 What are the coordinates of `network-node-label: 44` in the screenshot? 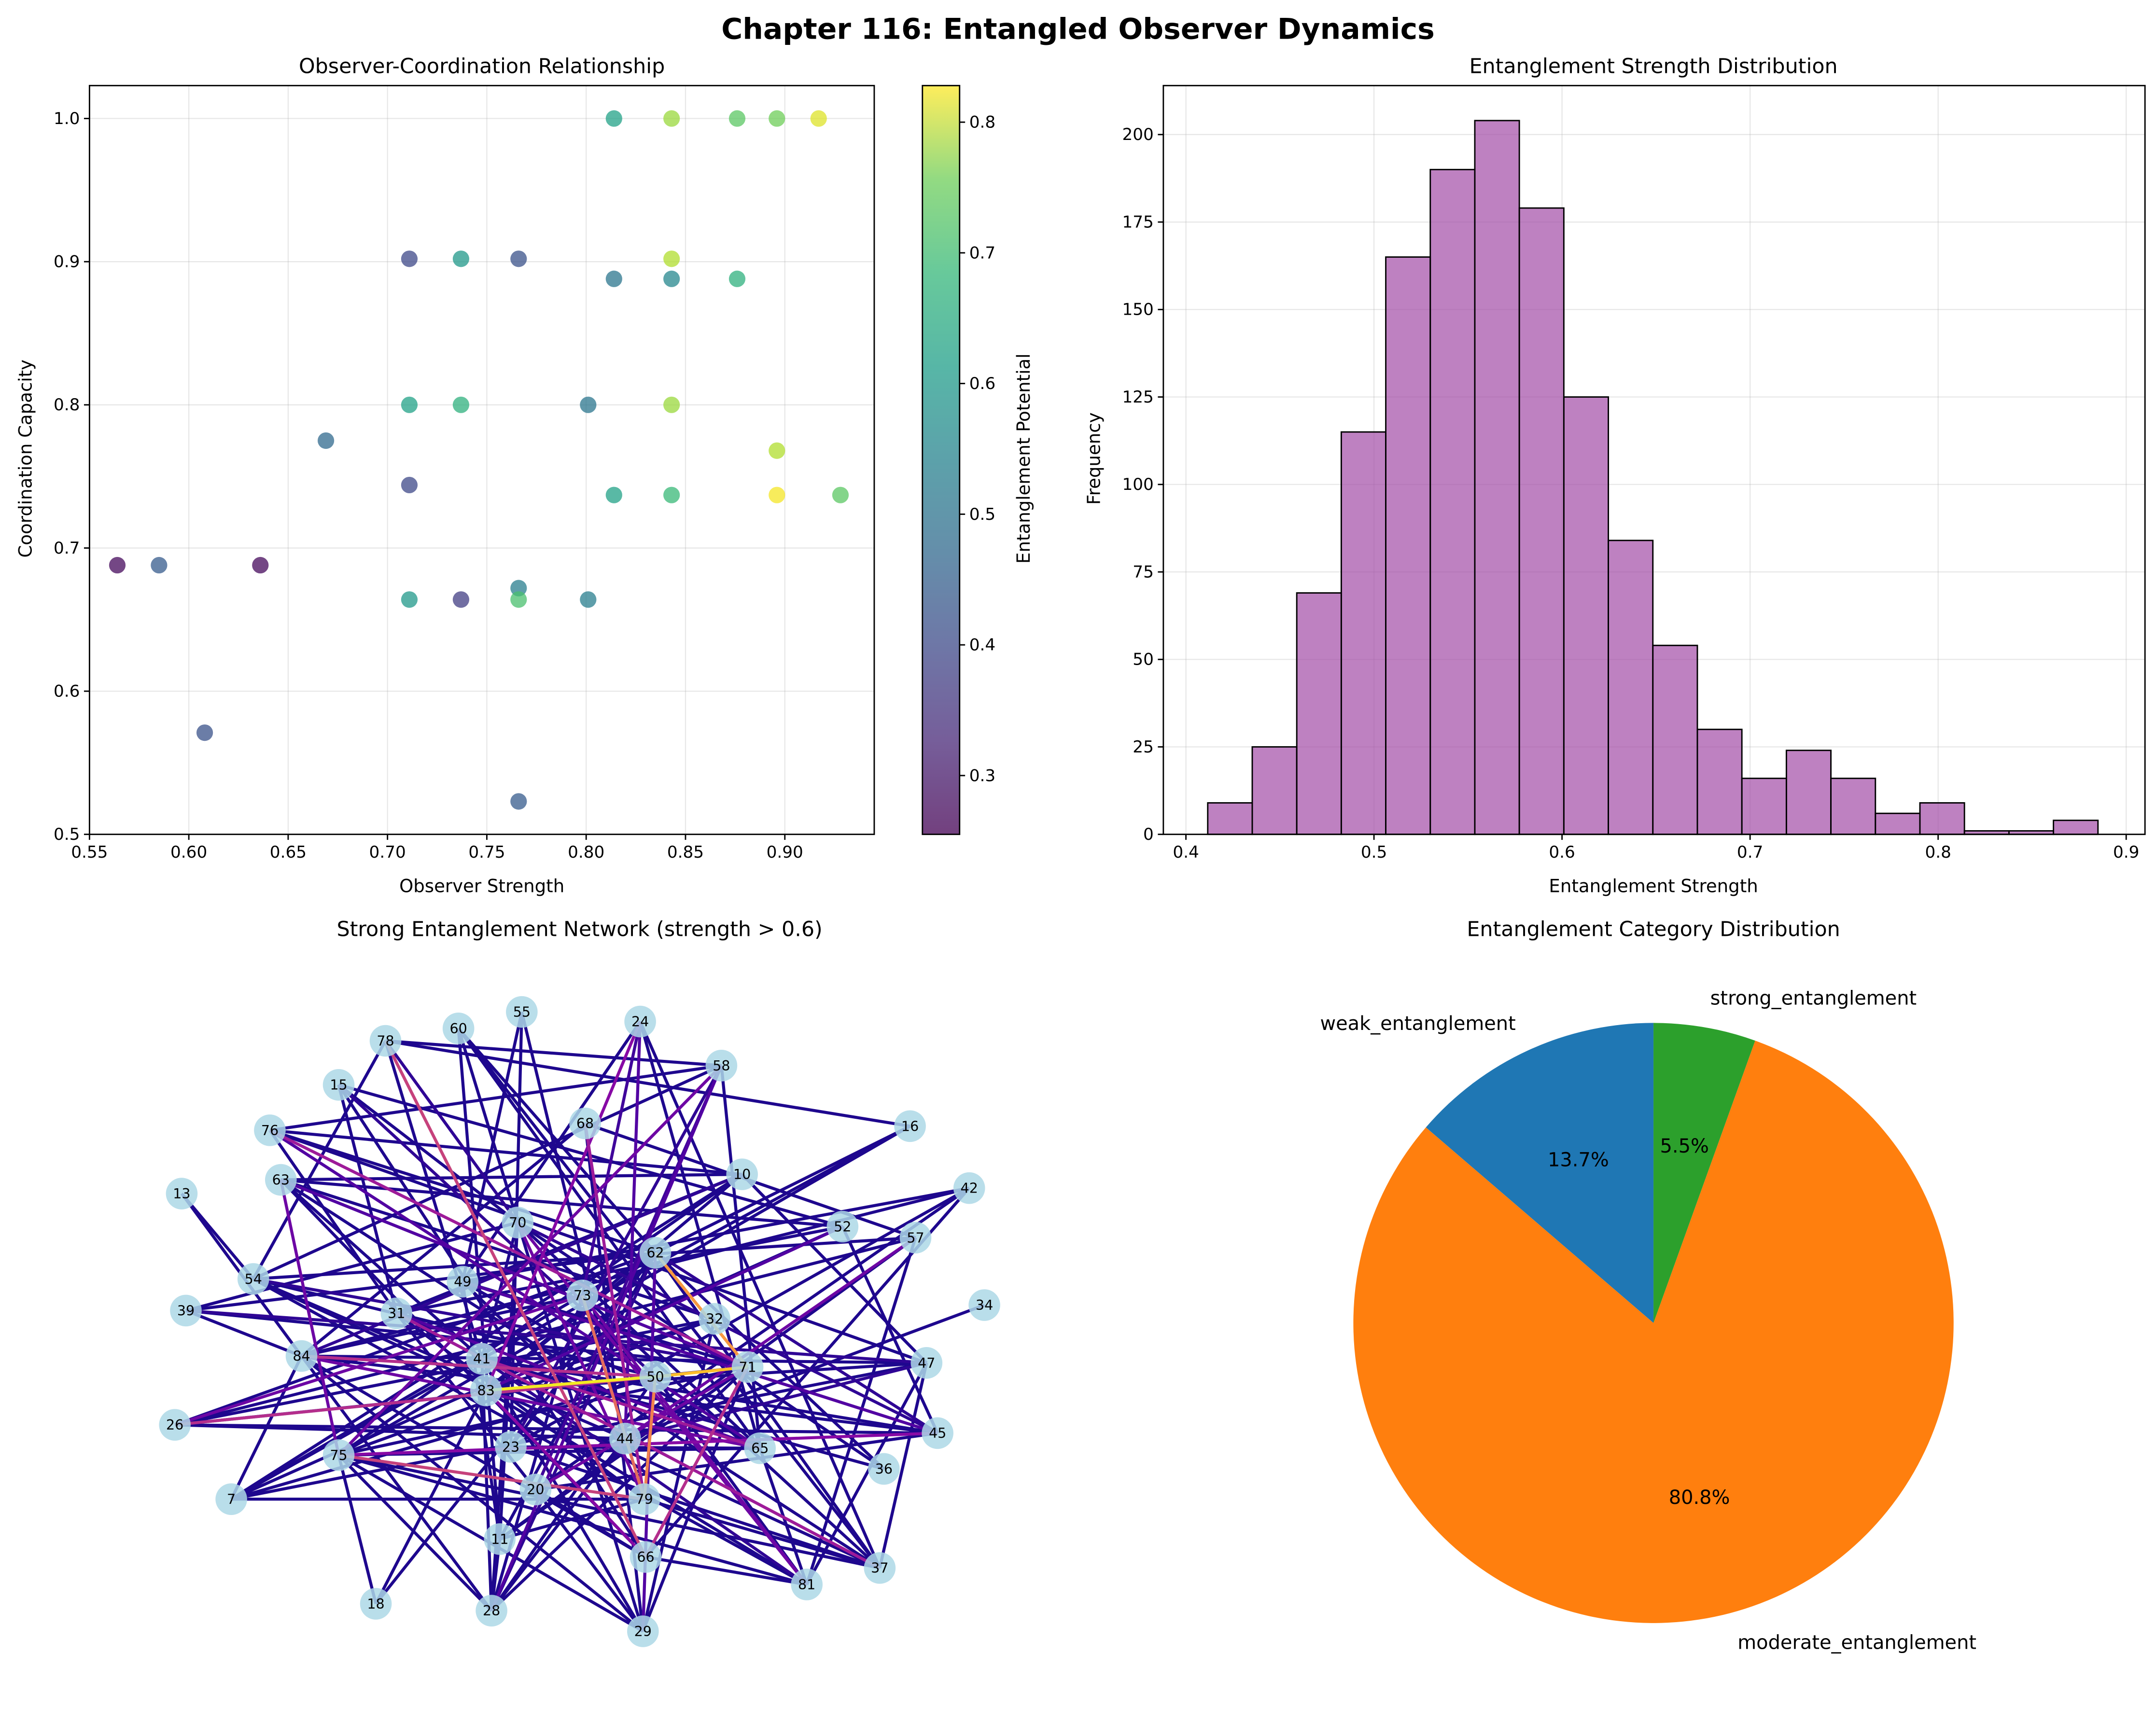 It's located at (625, 1439).